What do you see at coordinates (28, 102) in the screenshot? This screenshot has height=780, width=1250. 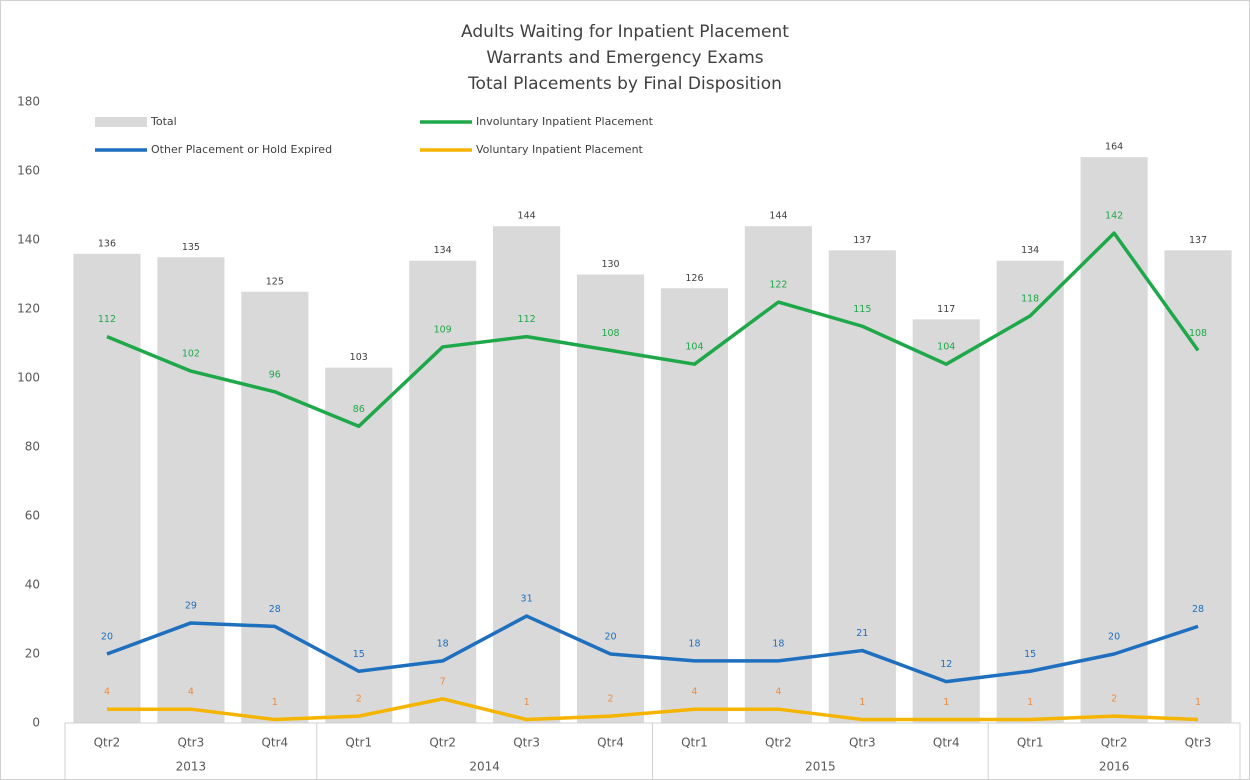 I see `y-tick-label: 180` at bounding box center [28, 102].